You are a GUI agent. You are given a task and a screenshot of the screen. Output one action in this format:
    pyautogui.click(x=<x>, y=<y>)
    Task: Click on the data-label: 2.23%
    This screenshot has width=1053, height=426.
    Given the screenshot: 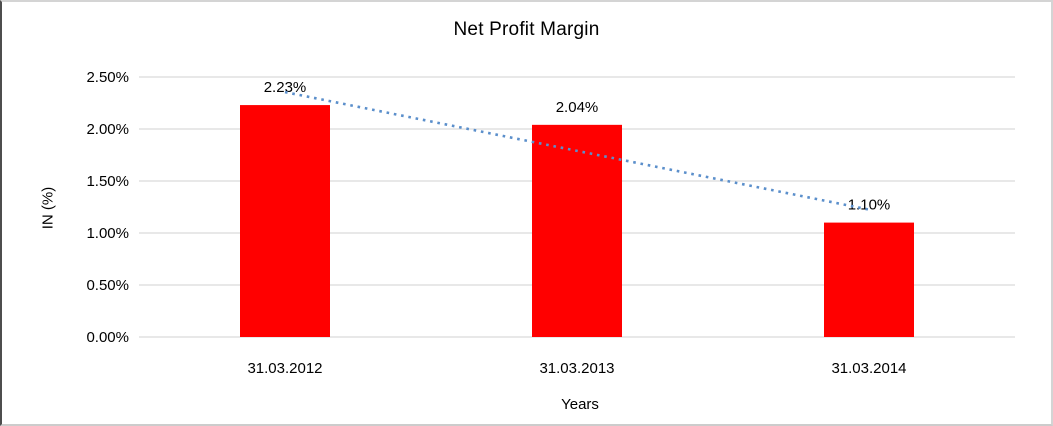 What is the action you would take?
    pyautogui.click(x=285, y=87)
    